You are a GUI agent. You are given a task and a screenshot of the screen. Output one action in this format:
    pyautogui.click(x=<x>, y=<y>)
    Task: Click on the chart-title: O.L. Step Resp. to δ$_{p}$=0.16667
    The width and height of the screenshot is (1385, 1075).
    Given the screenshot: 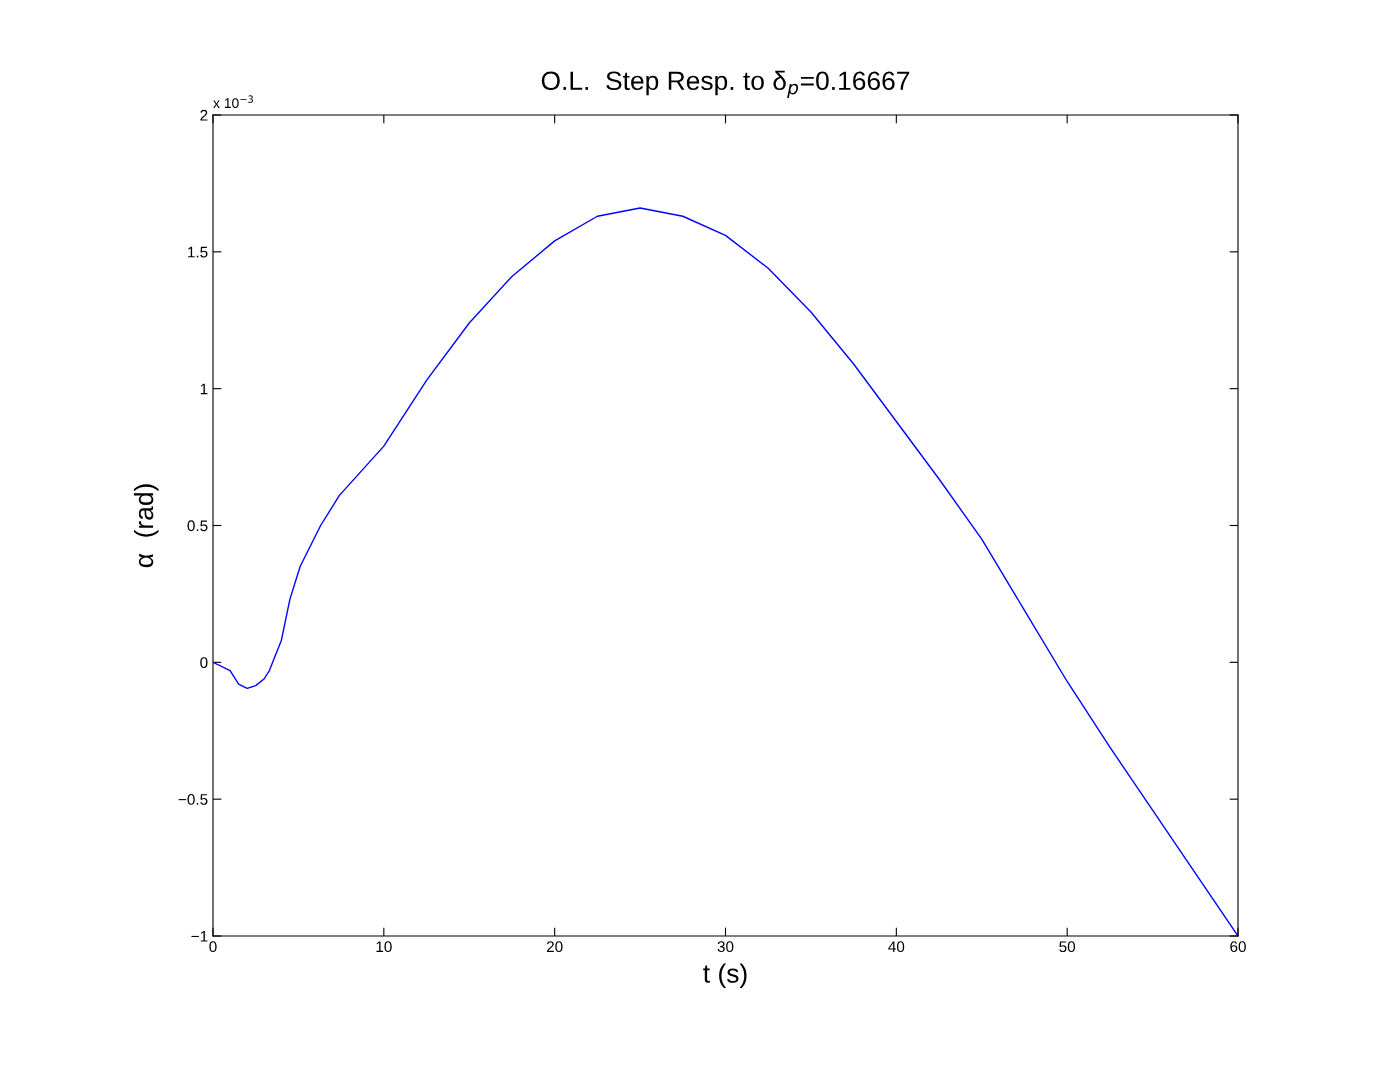 What is the action you would take?
    pyautogui.click(x=725, y=84)
    